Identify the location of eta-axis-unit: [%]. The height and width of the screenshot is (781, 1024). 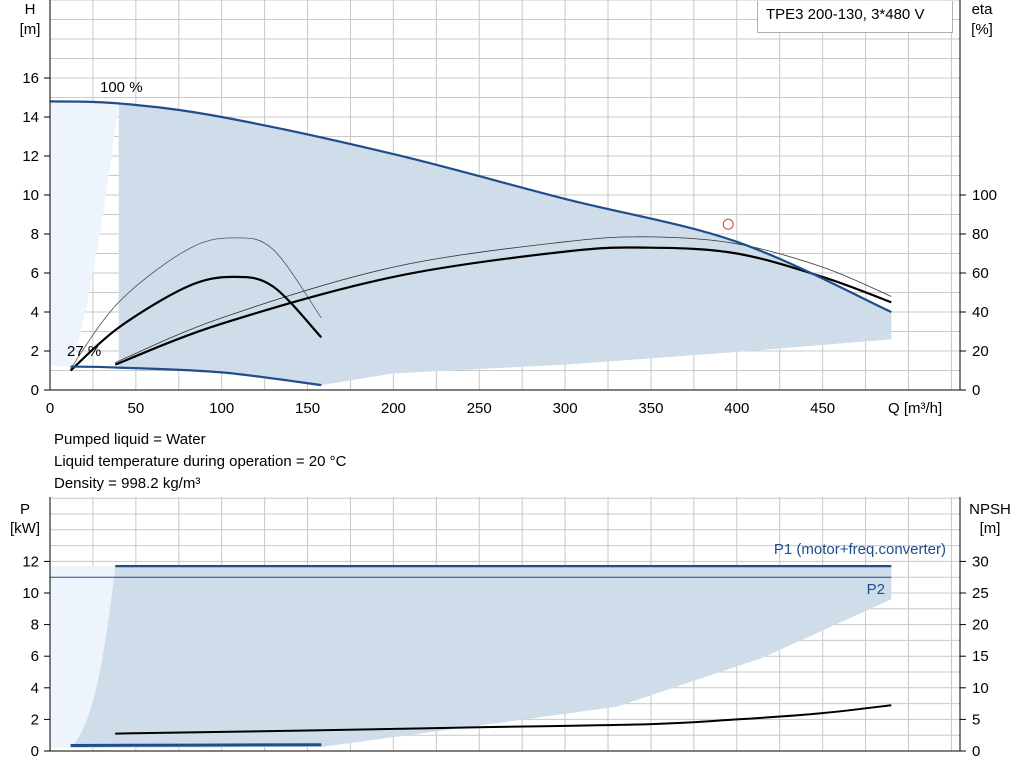
(982, 29).